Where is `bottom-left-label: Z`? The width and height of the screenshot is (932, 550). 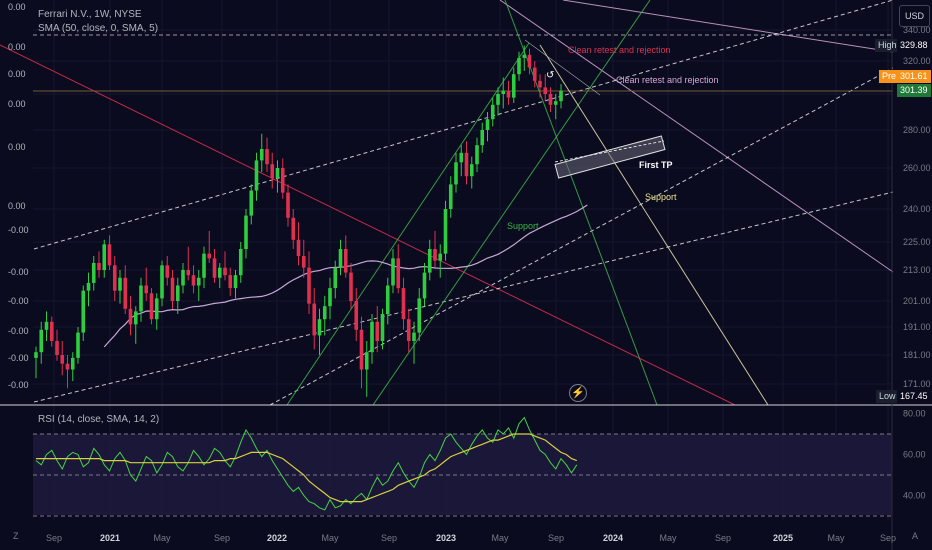
bottom-left-label: Z is located at coordinates (16, 536).